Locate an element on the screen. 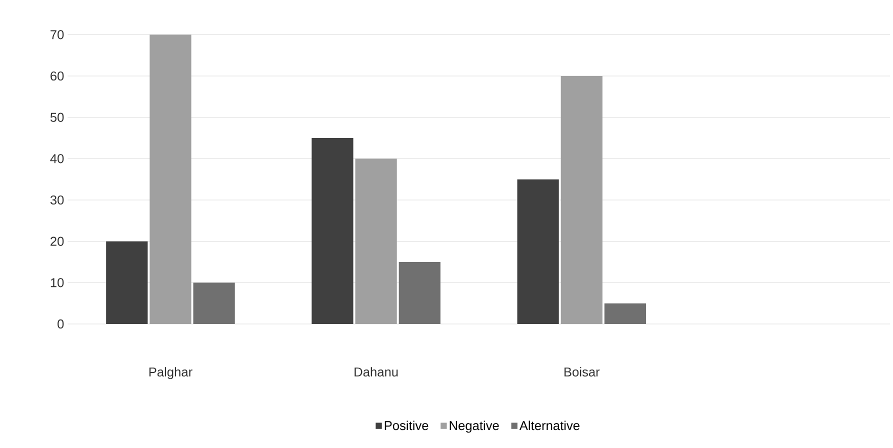  legend-label: Negative is located at coordinates (474, 426).